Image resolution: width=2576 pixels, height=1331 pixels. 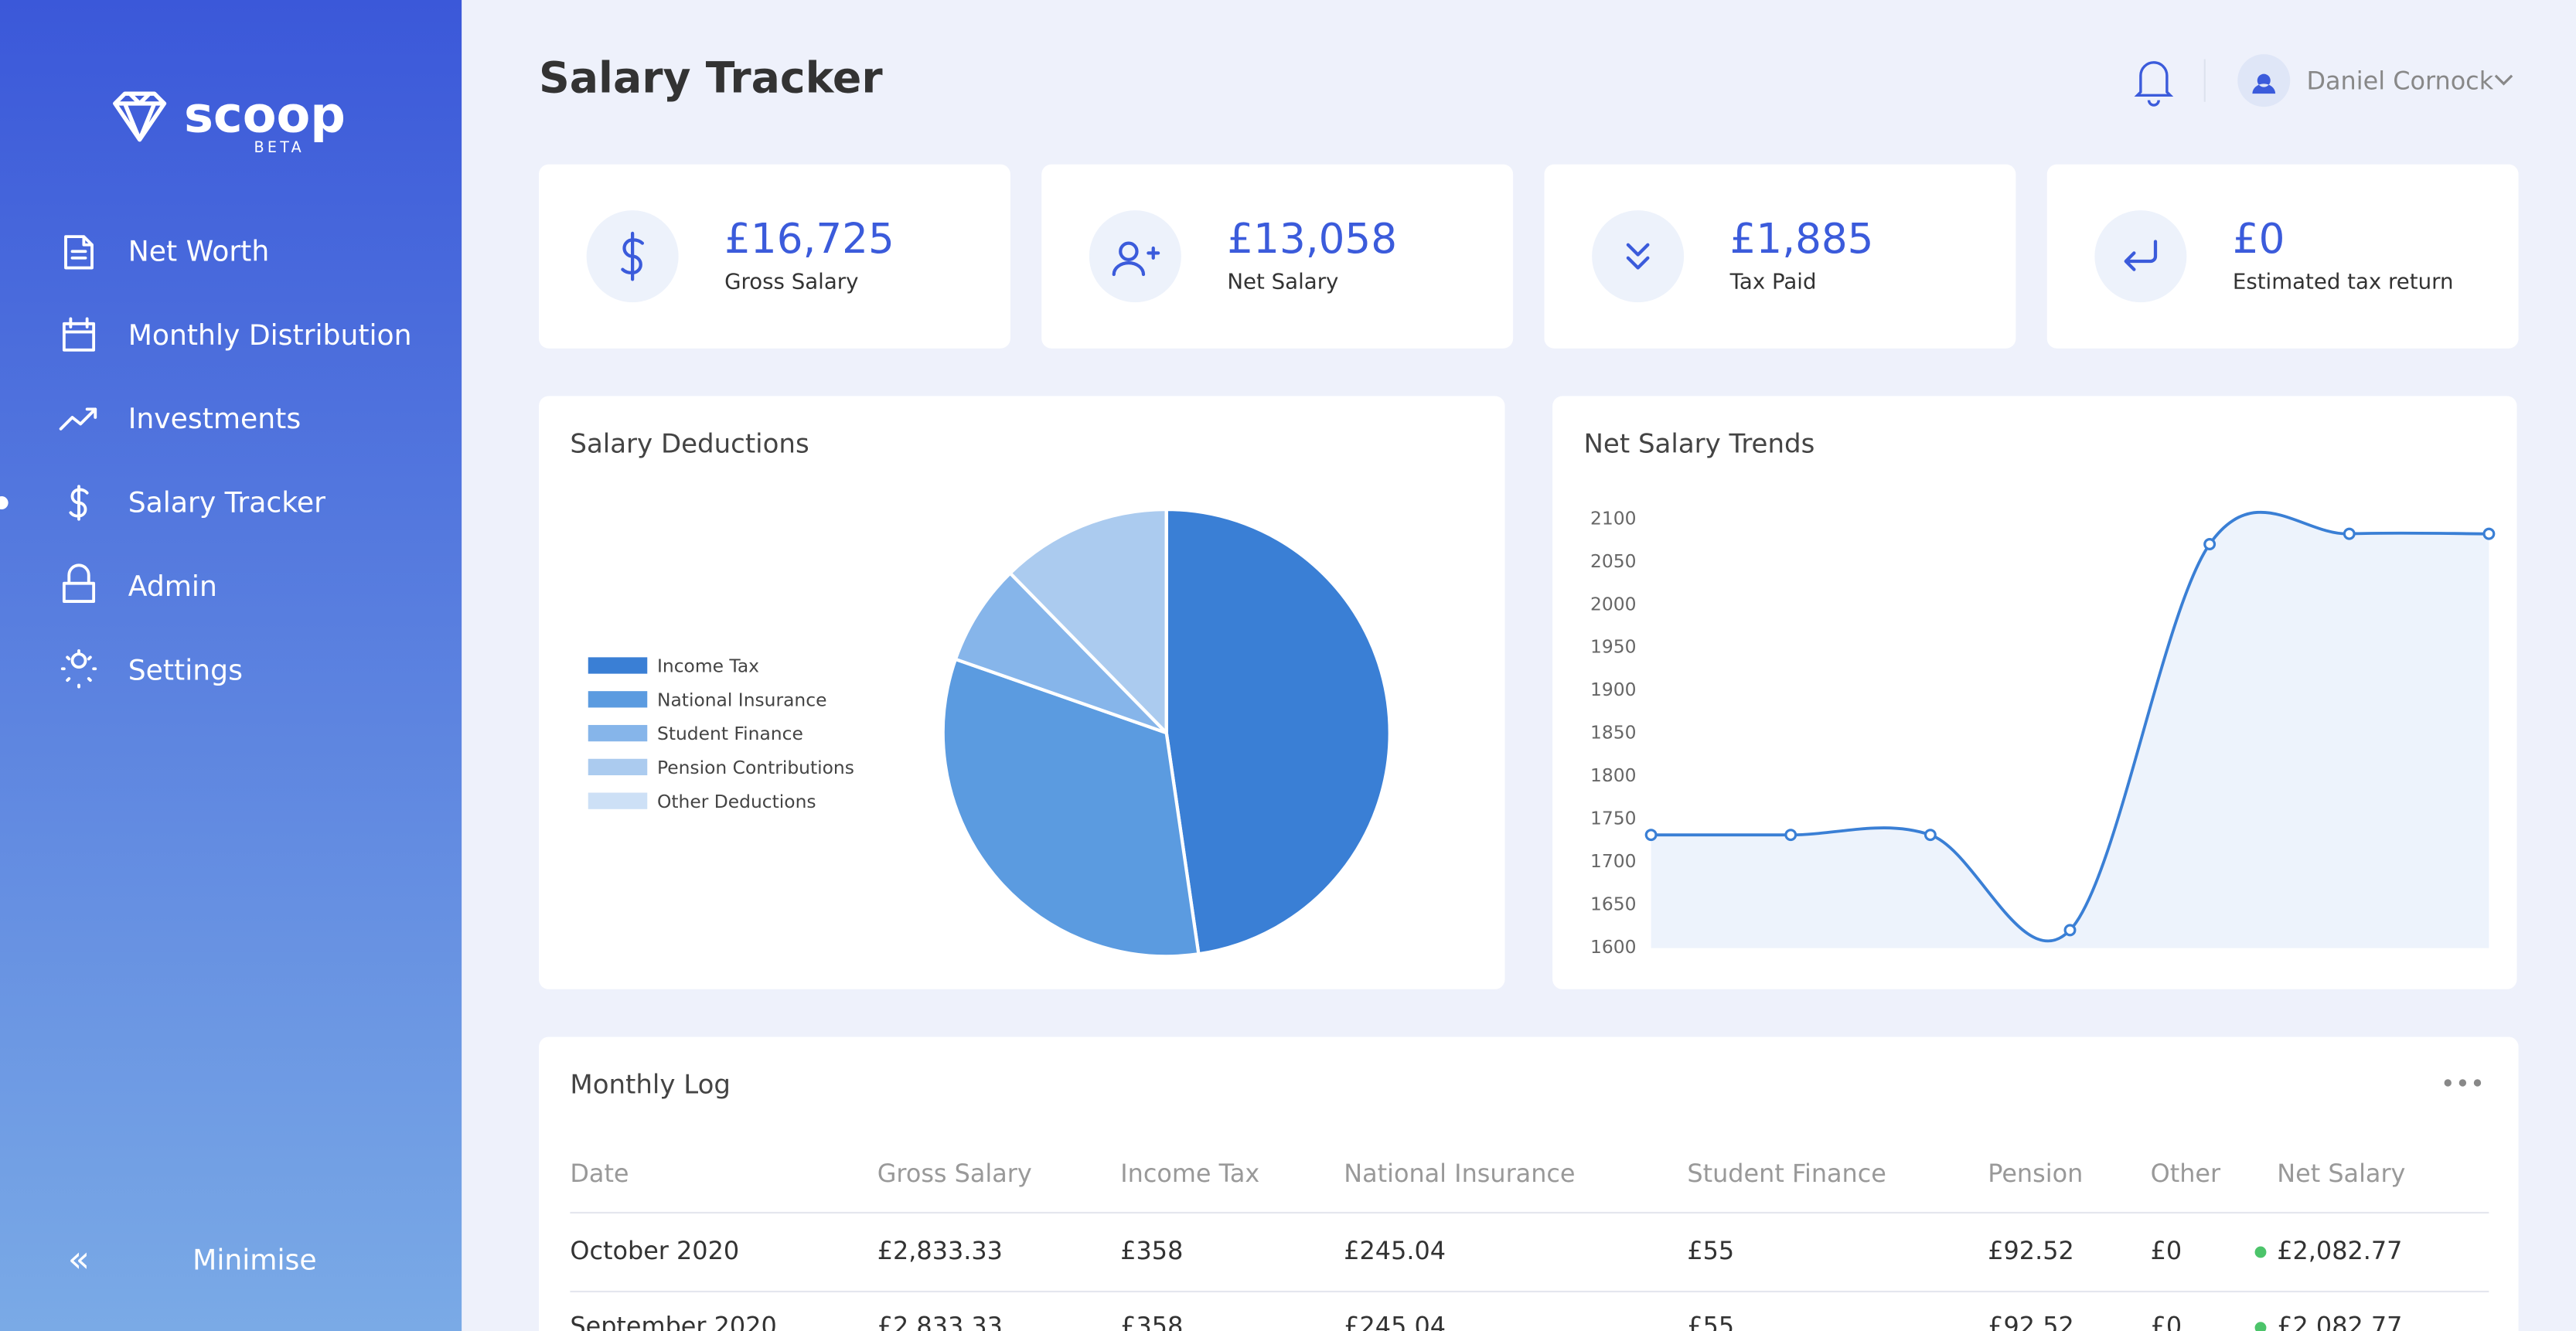 What do you see at coordinates (708, 666) in the screenshot?
I see `legend-label: Income Tax` at bounding box center [708, 666].